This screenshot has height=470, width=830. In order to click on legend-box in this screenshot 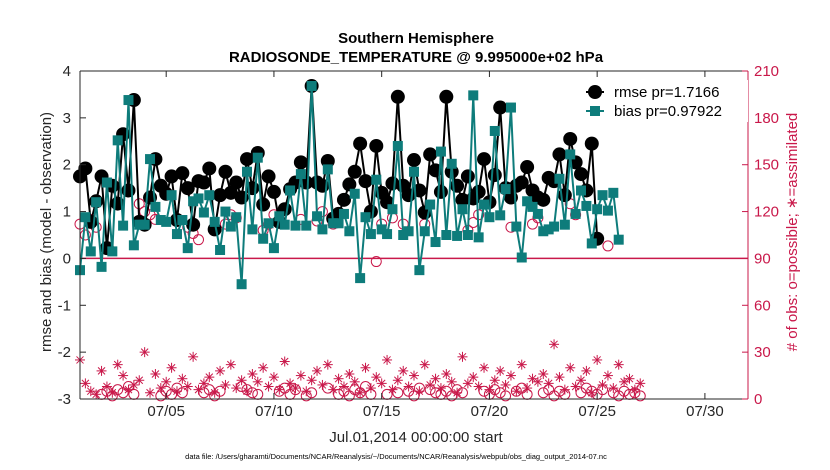, I will do `click(665, 101)`.